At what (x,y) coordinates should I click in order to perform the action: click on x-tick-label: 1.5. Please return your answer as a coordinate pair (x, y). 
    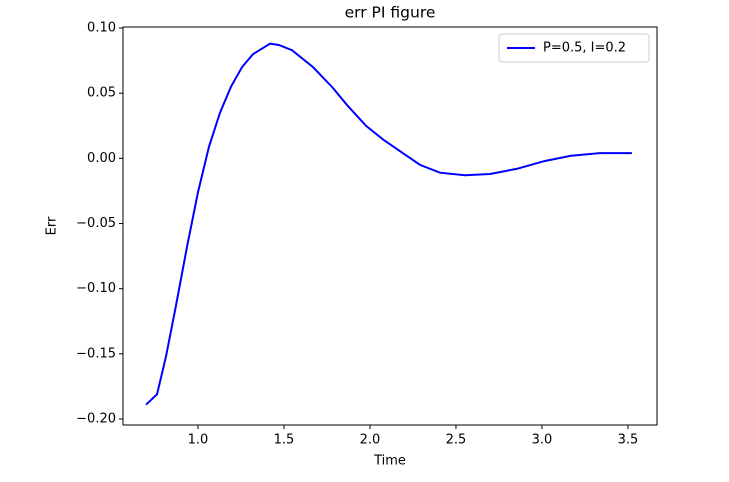
    Looking at the image, I should click on (284, 440).